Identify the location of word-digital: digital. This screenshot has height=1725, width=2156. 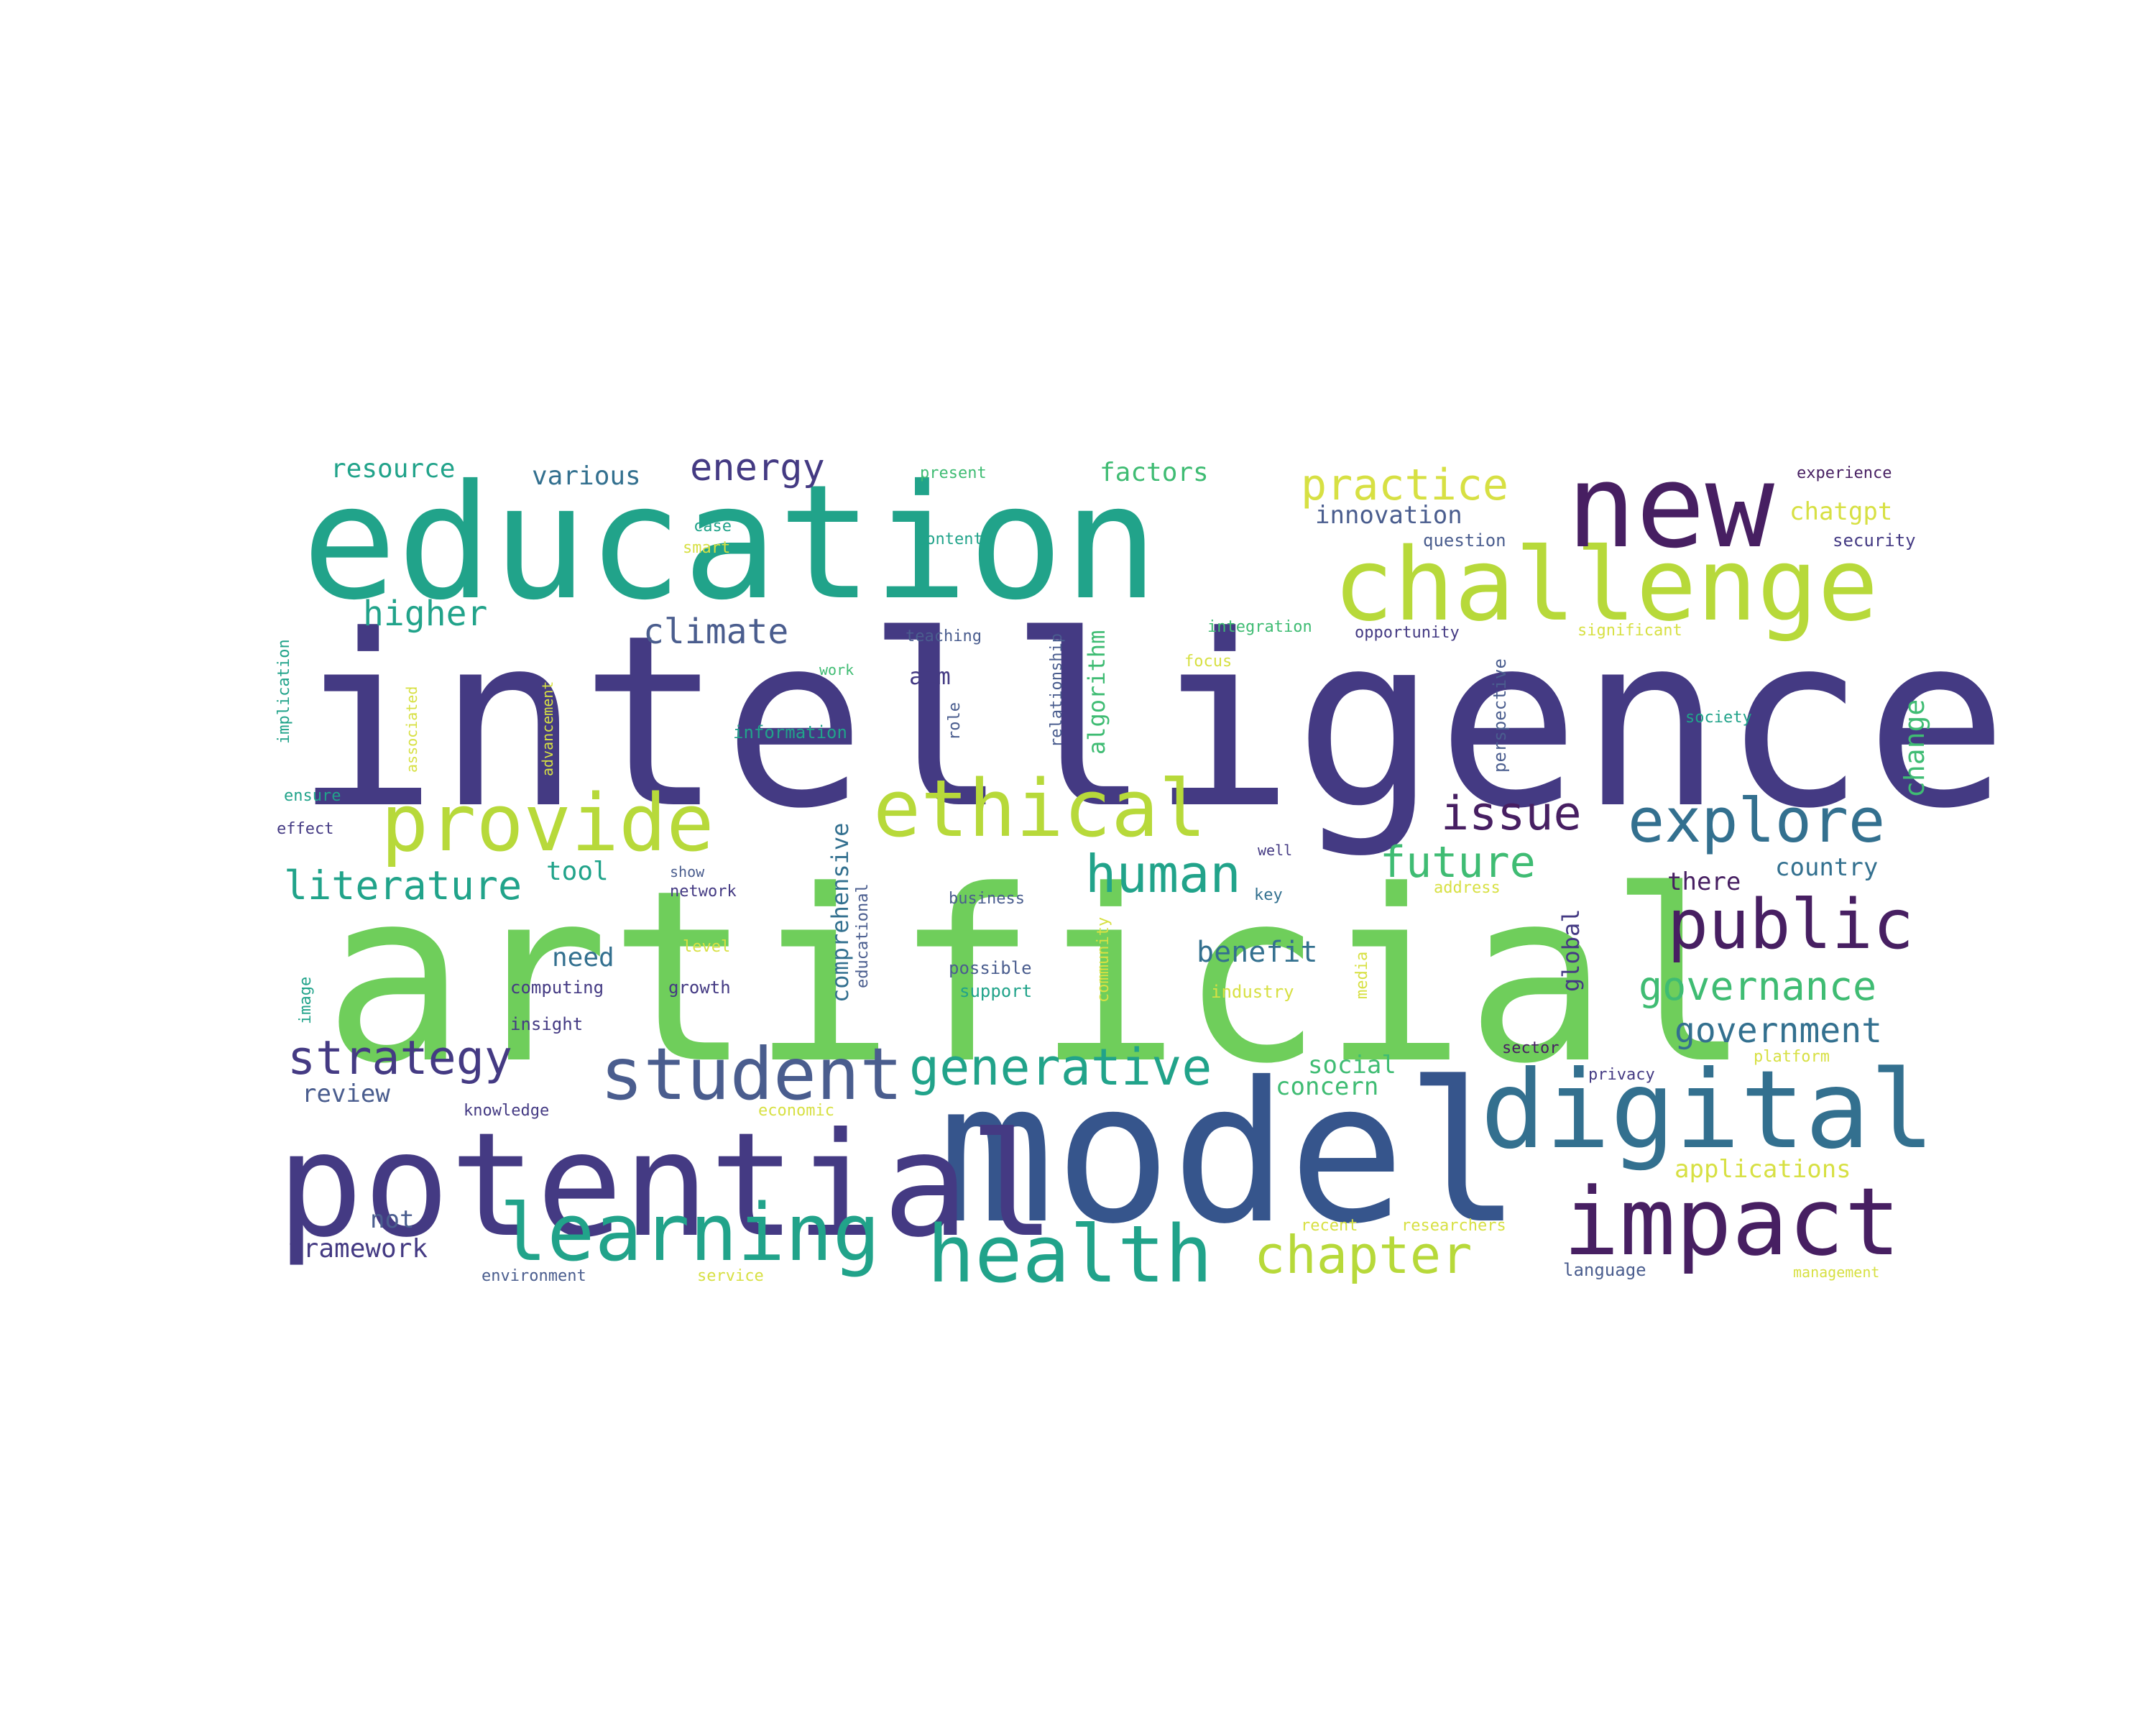
(1707, 1110).